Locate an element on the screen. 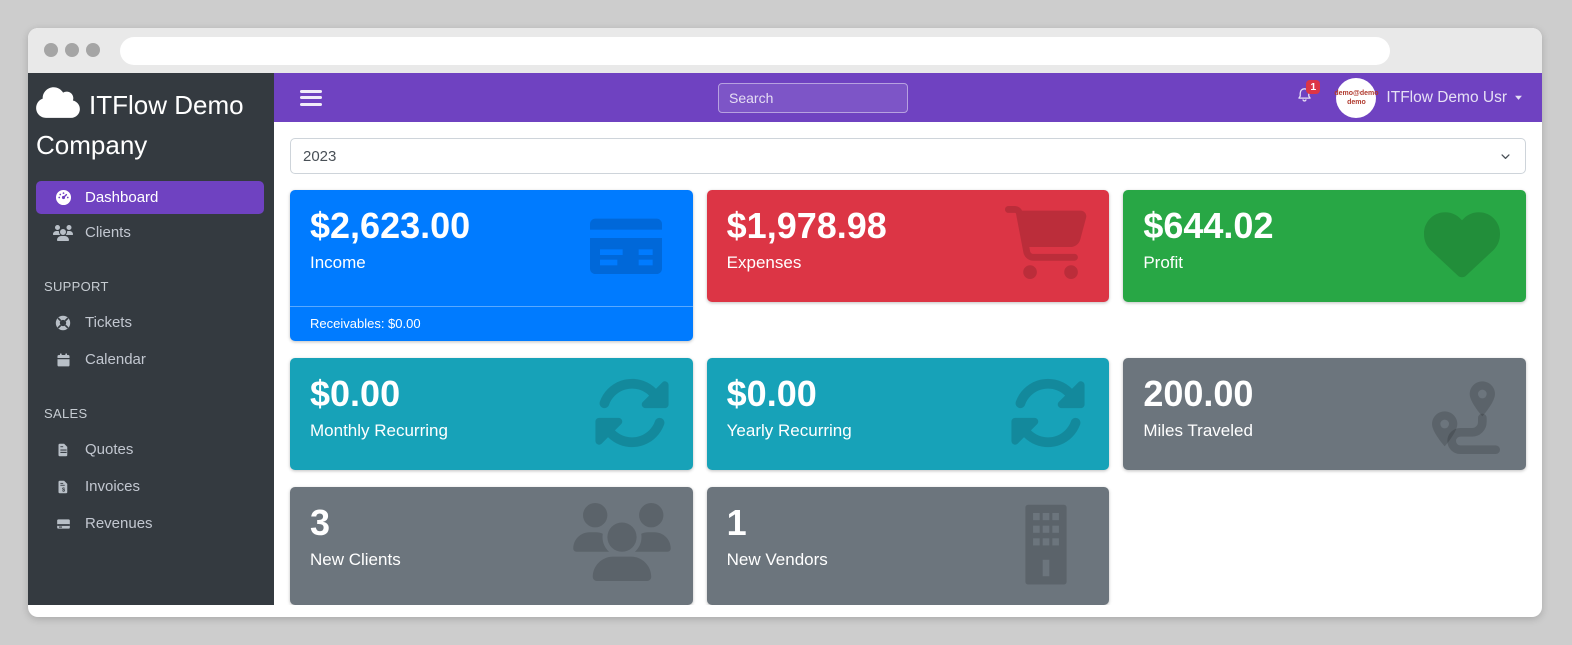 The image size is (1572, 645). search-group is located at coordinates (813, 98).